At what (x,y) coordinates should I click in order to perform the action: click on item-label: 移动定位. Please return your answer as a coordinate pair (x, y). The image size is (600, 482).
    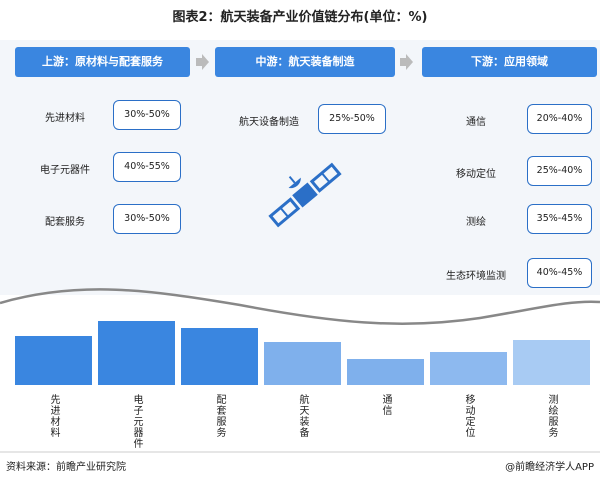
    Looking at the image, I should click on (476, 174).